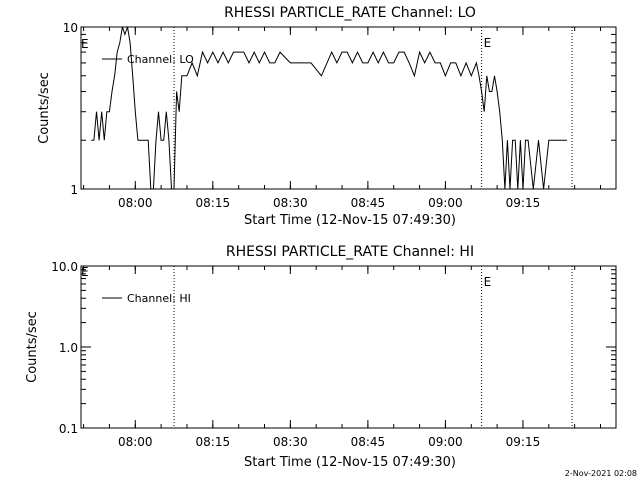 The width and height of the screenshot is (640, 480). What do you see at coordinates (74, 190) in the screenshot?
I see `y-tick-label: 1` at bounding box center [74, 190].